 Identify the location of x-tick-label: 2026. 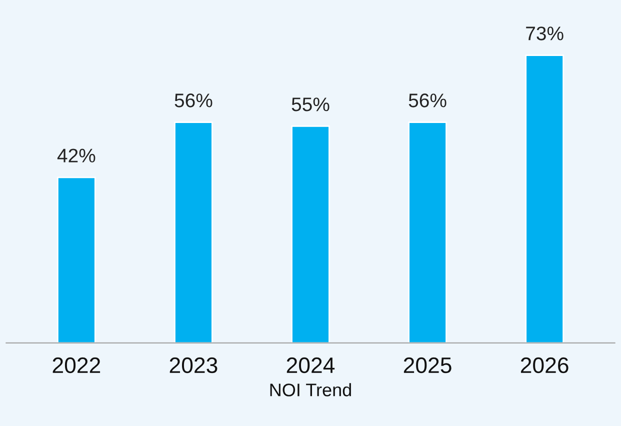
(544, 365).